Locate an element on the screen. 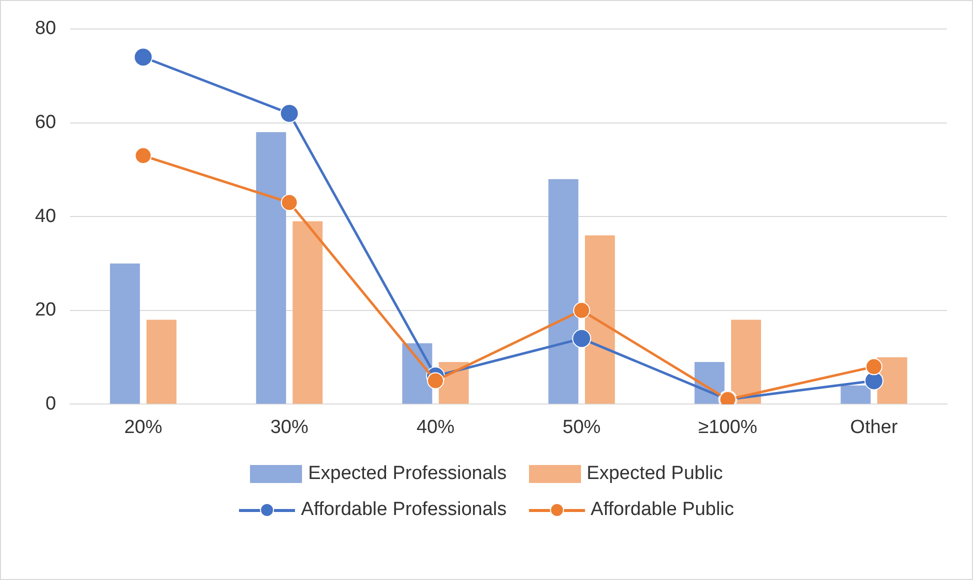  legend-label: Expected Professionals is located at coordinates (407, 474).